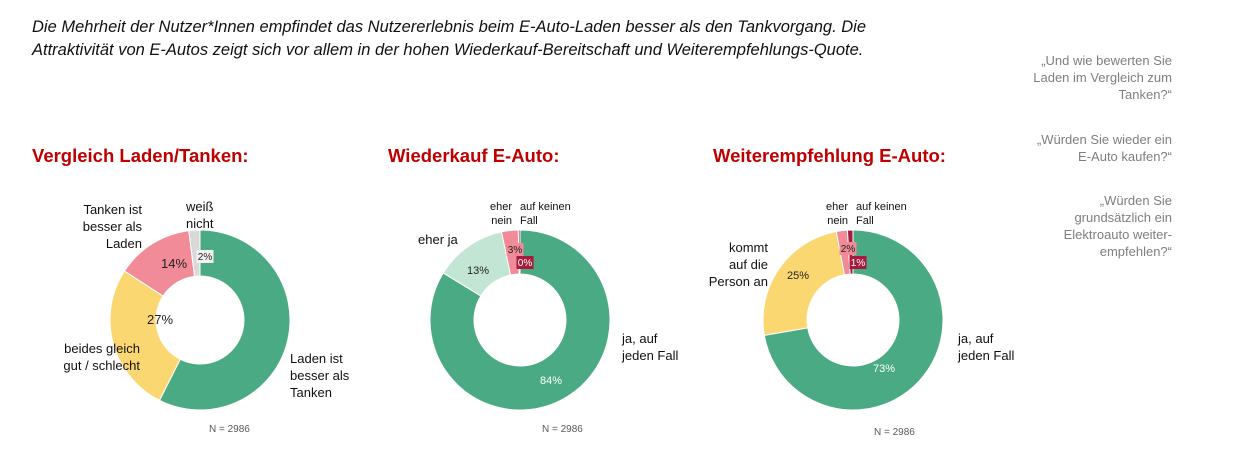 This screenshot has height=457, width=1236. Describe the element at coordinates (101, 357) in the screenshot. I see `category-label-beides-gleich: beides gleich gut / schlecht` at that location.